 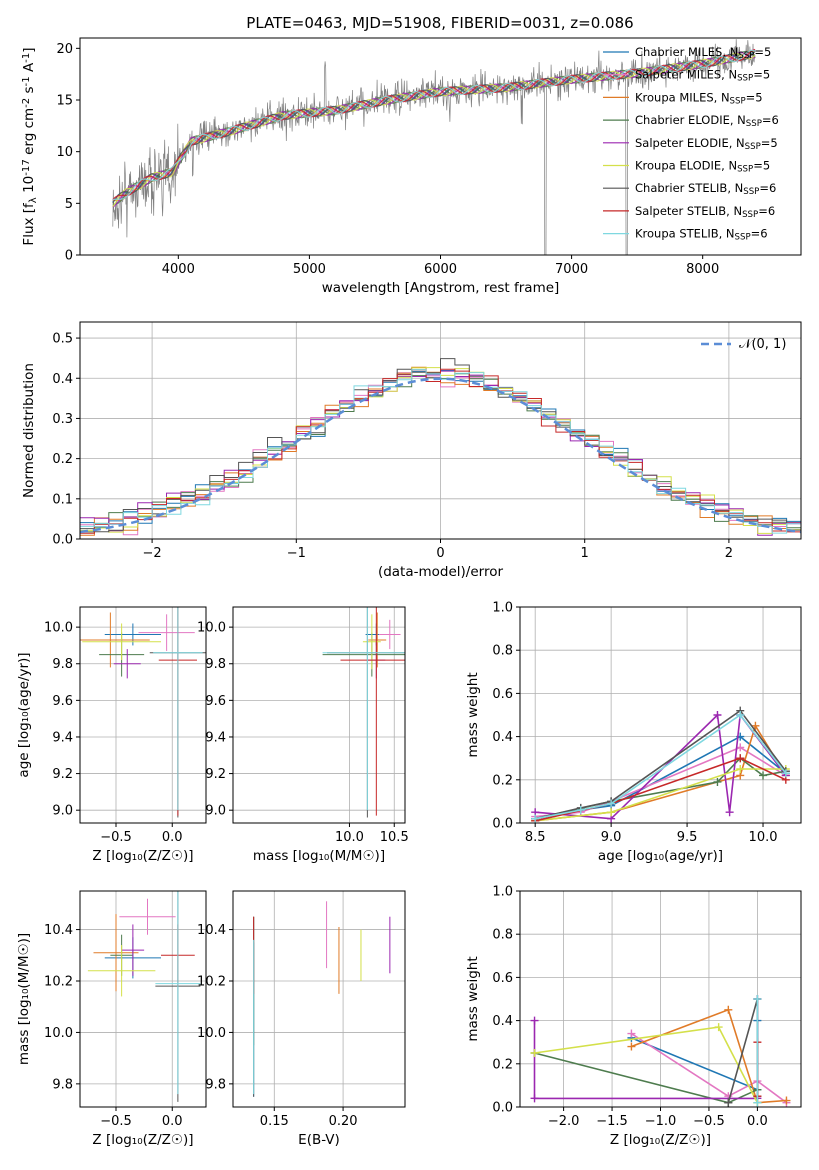 What do you see at coordinates (701, 235) in the screenshot?
I see `legend-entry: Kroupa STELIB, NSSP=6` at bounding box center [701, 235].